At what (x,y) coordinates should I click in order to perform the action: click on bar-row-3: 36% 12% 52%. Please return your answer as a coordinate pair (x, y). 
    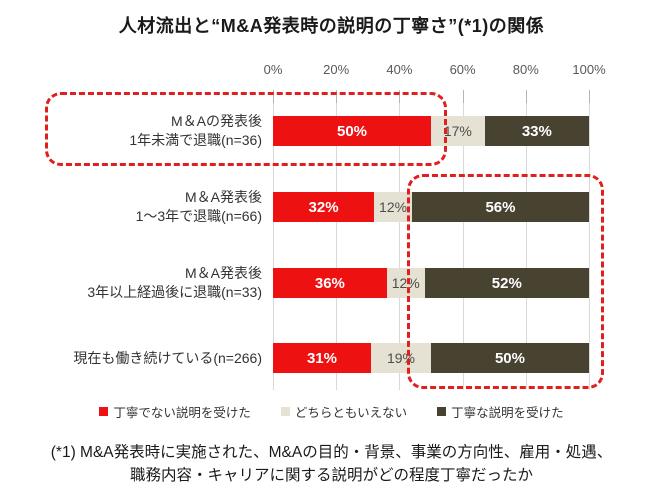
    Looking at the image, I should click on (431, 283).